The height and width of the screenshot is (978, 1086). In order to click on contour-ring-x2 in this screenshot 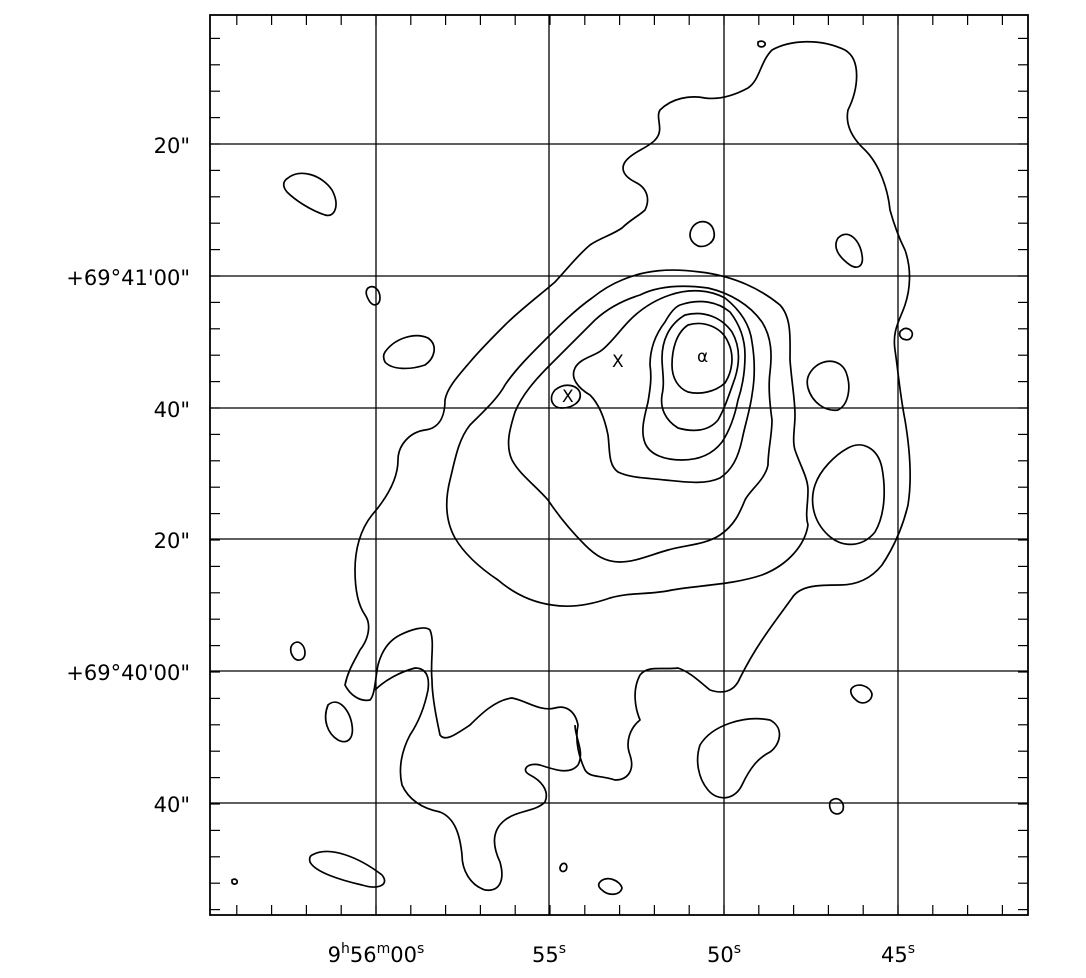, I will do `click(566, 396)`.